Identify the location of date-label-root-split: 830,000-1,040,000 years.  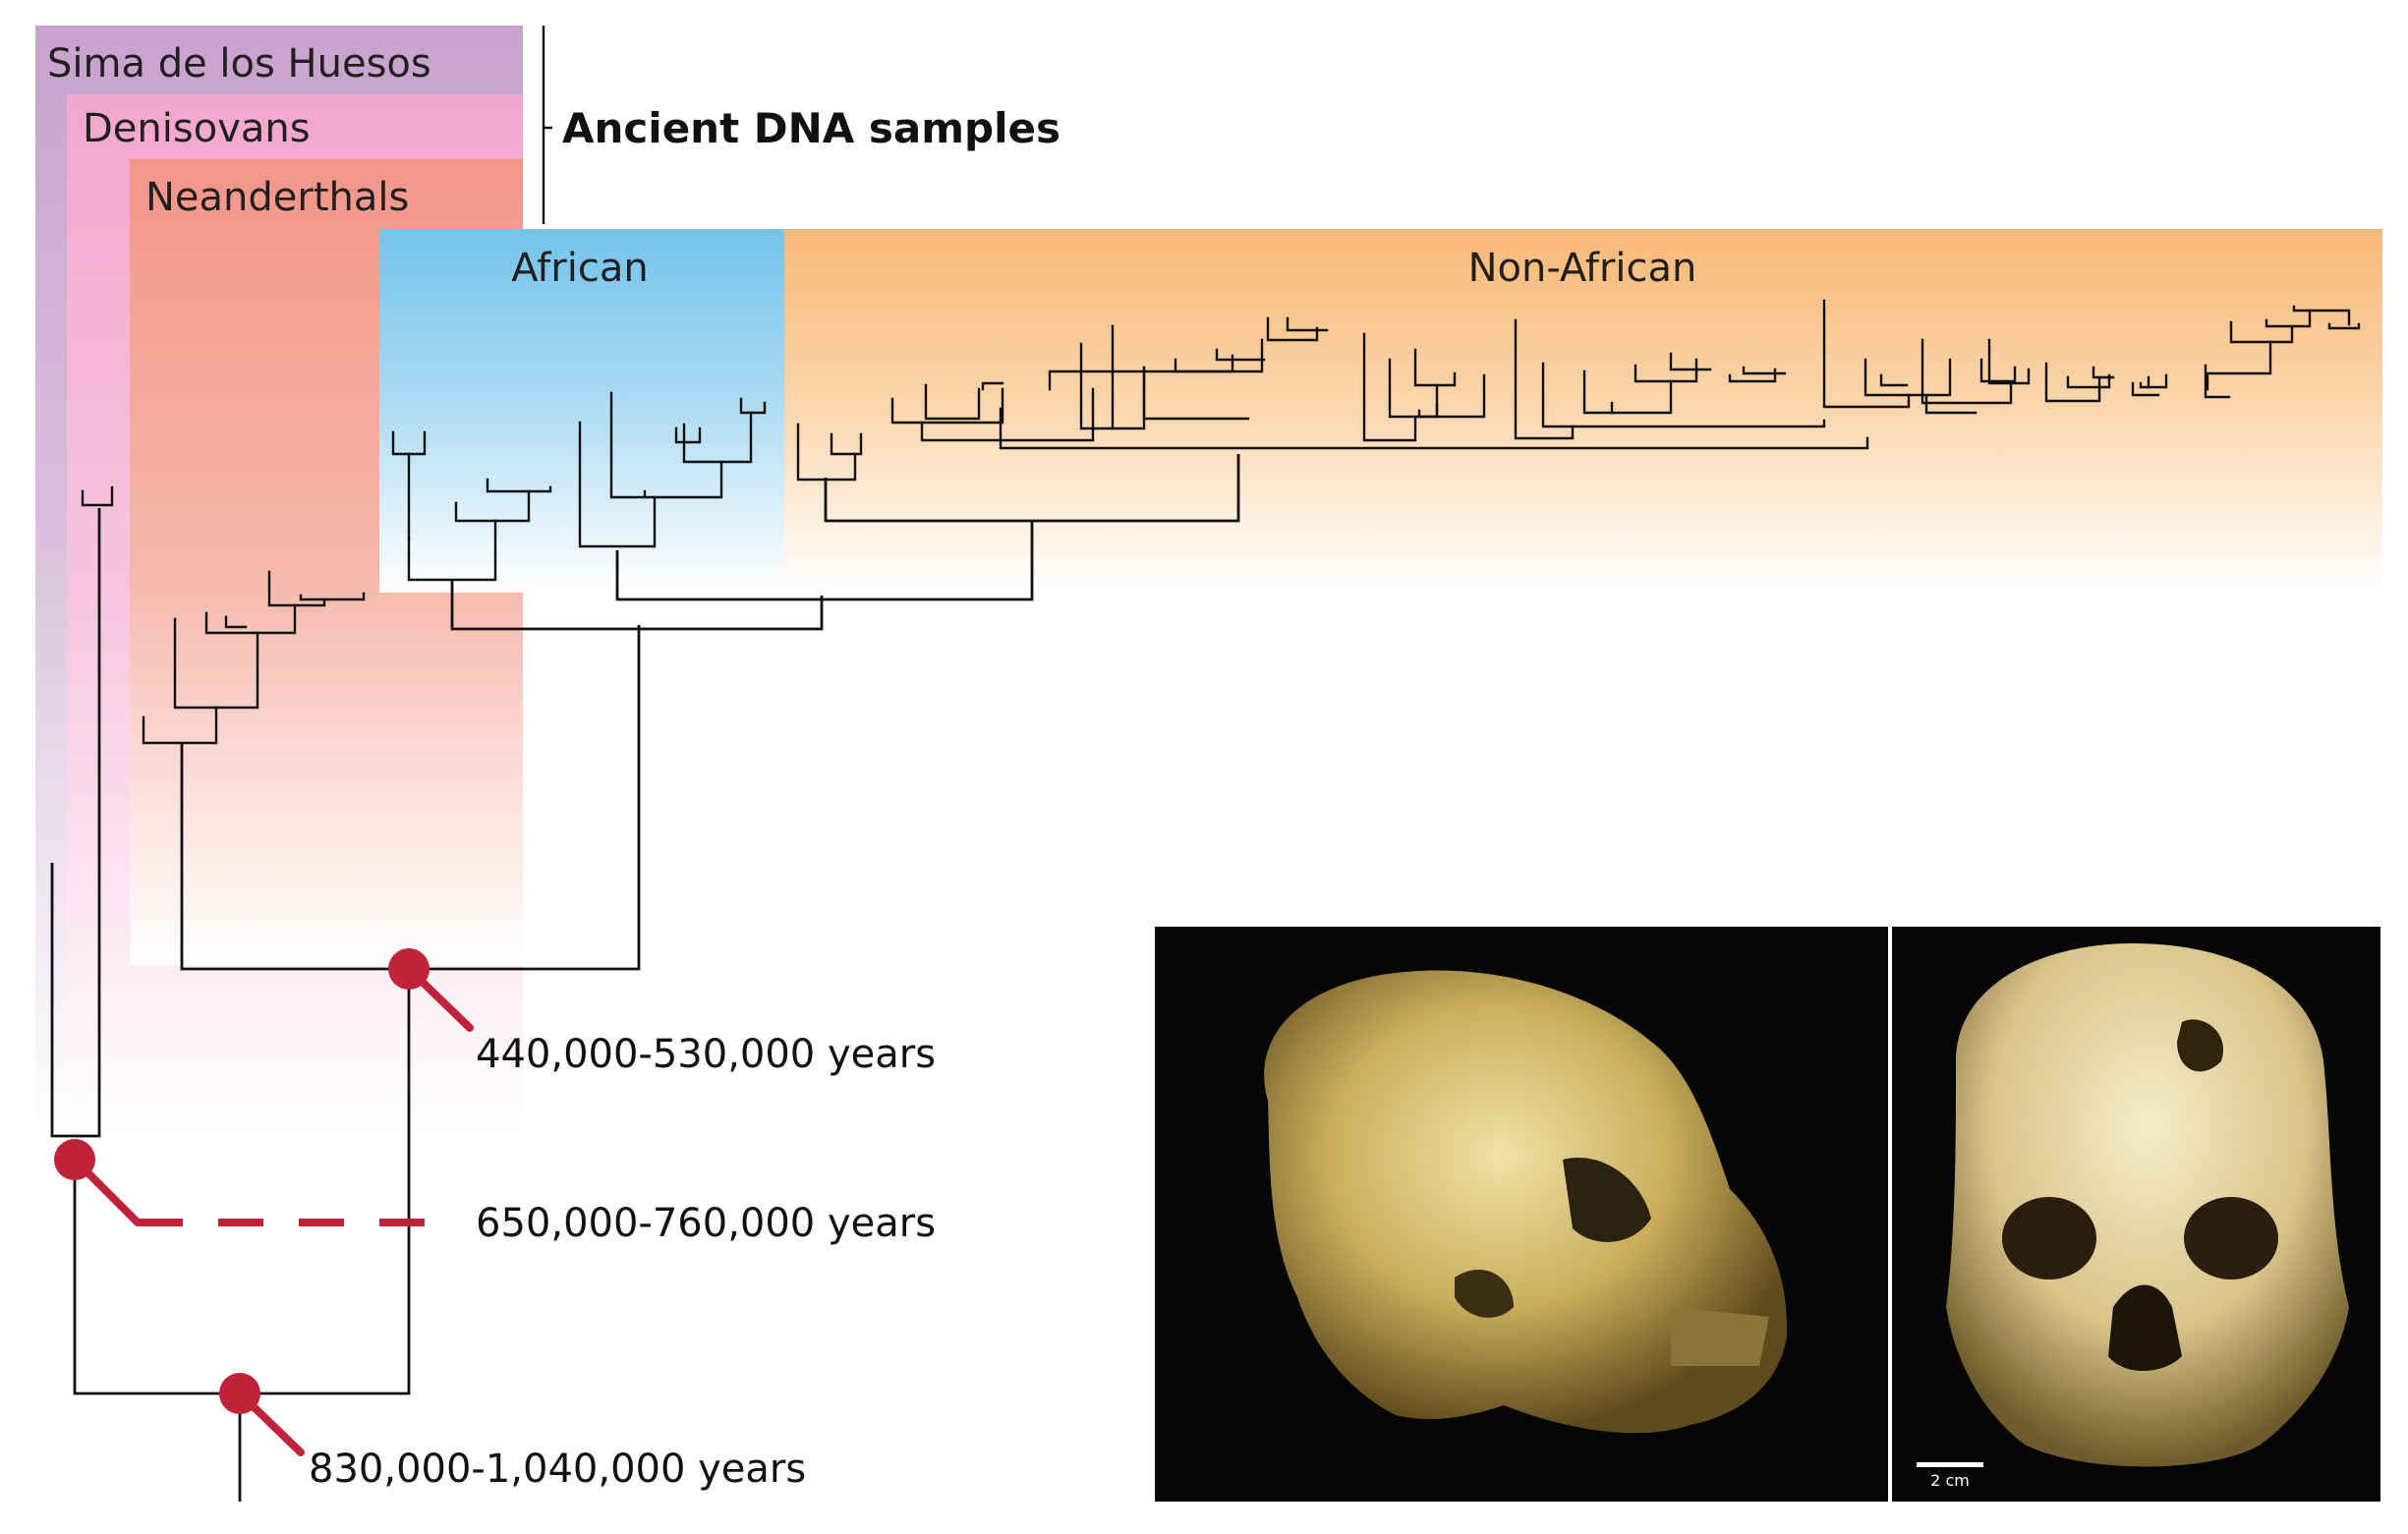
(557, 1469).